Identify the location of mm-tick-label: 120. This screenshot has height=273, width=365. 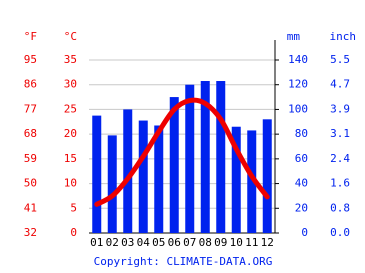
(298, 84).